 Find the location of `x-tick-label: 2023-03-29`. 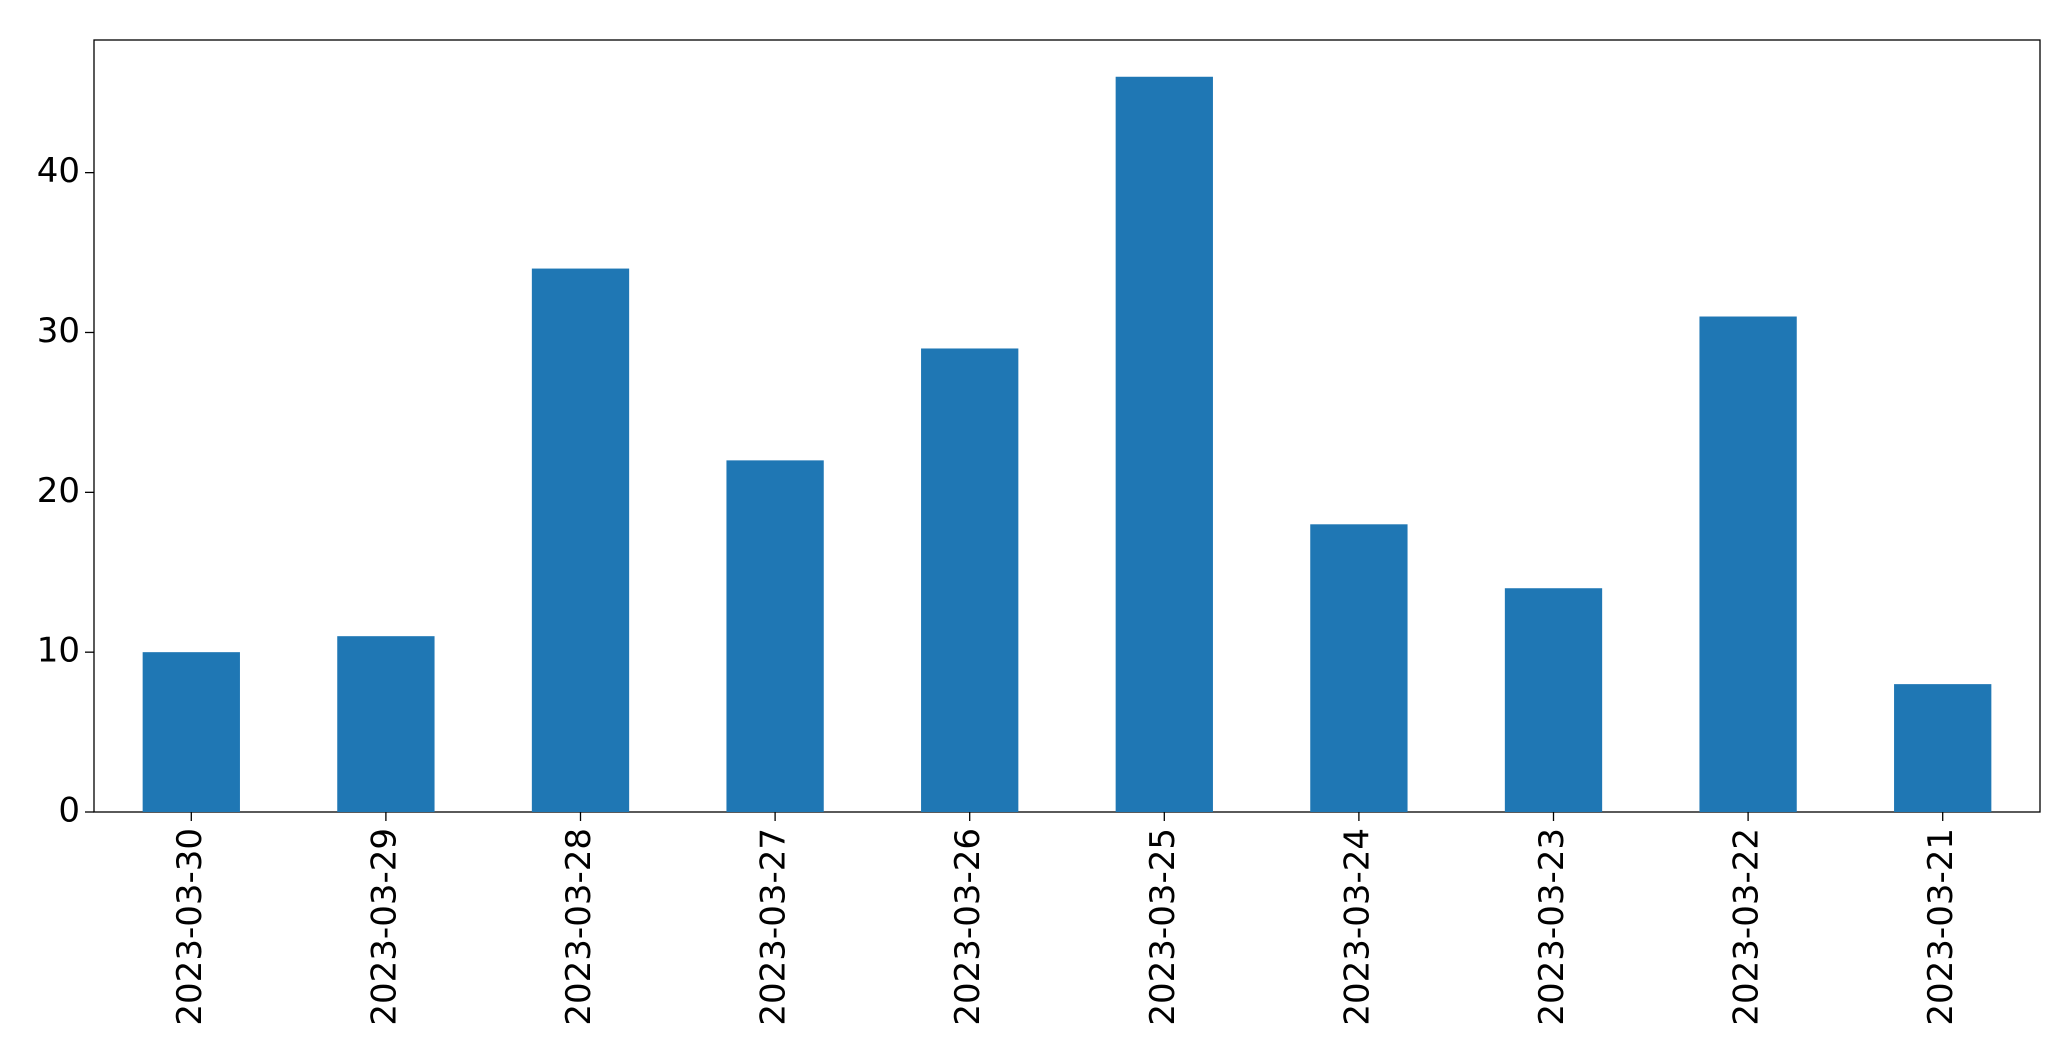

x-tick-label: 2023-03-29 is located at coordinates (384, 927).